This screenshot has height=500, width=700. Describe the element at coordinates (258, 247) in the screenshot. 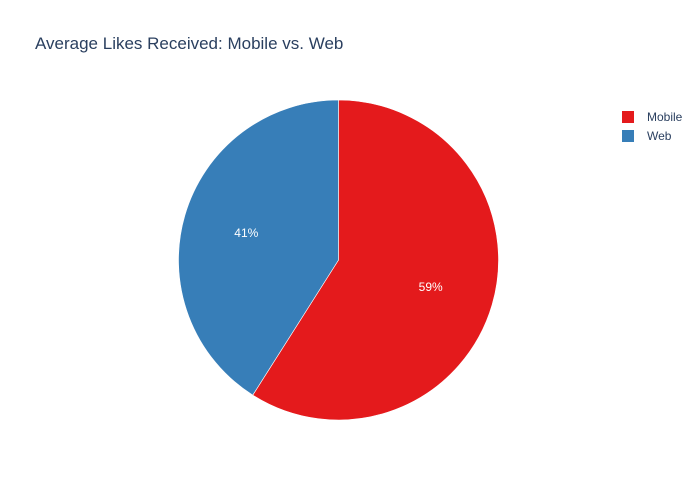

I see `pie-slice-web` at that location.